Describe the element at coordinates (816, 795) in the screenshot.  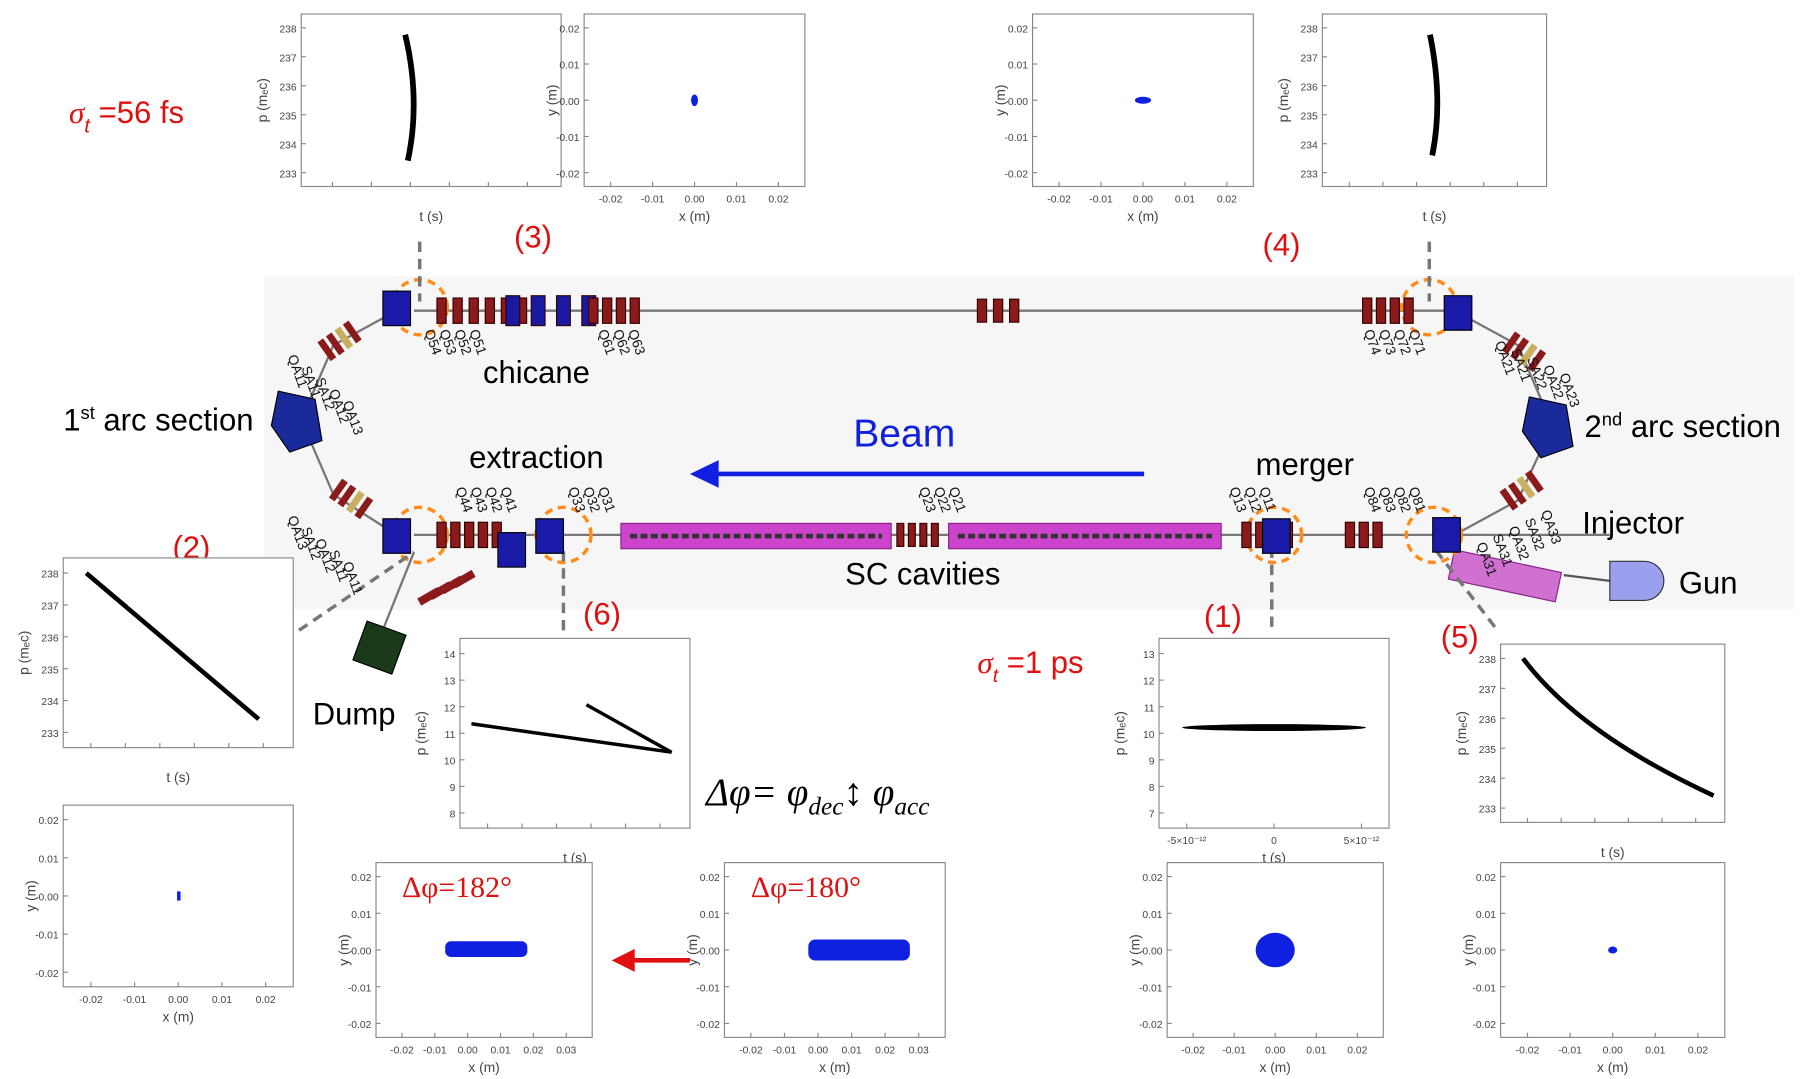
I see `phase-formula: Δφ= φdec↕ φacc` at that location.